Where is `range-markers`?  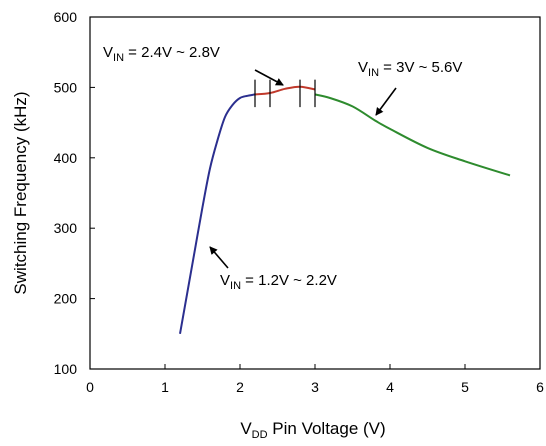
range-markers is located at coordinates (285, 93).